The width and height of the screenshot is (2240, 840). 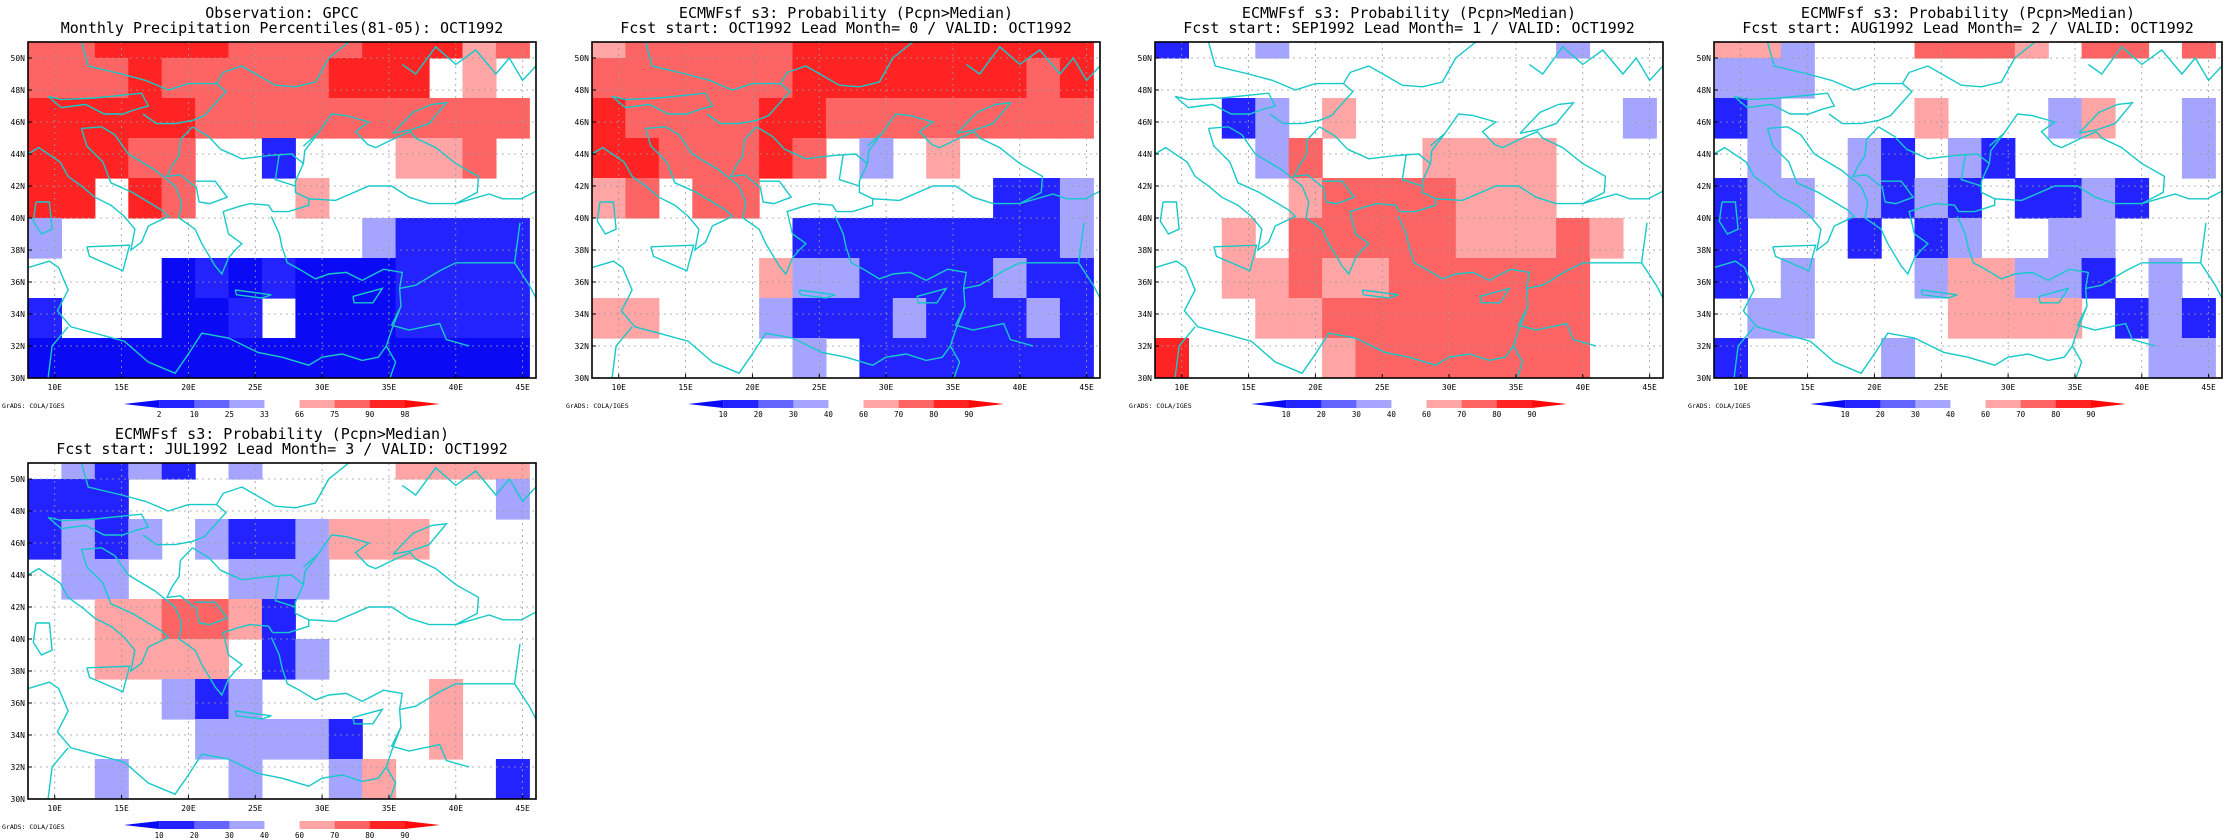 I want to click on y-tick-label: 36N, so click(x=18, y=703).